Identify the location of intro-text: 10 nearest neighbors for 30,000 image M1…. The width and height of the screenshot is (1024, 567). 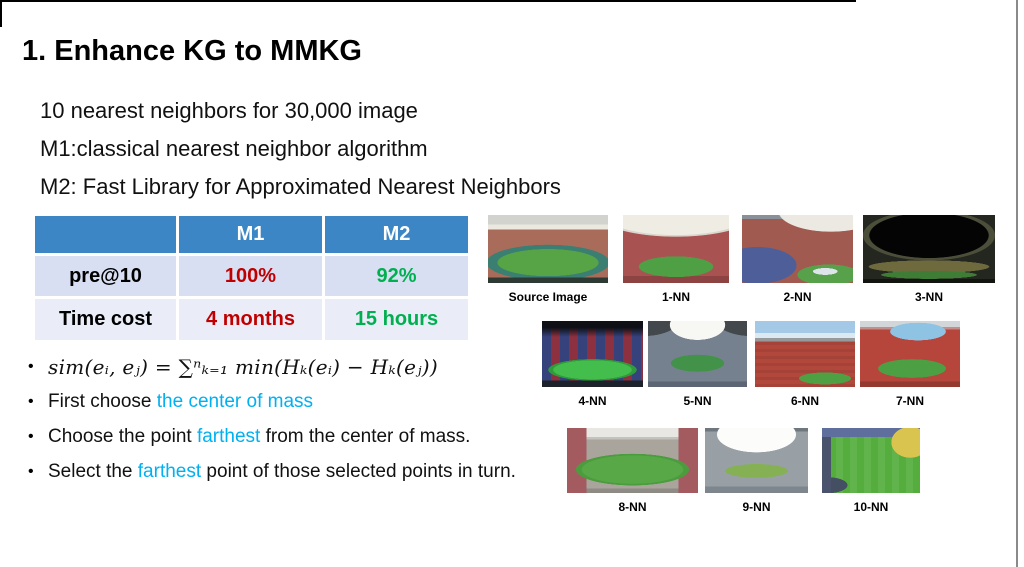
(300, 149).